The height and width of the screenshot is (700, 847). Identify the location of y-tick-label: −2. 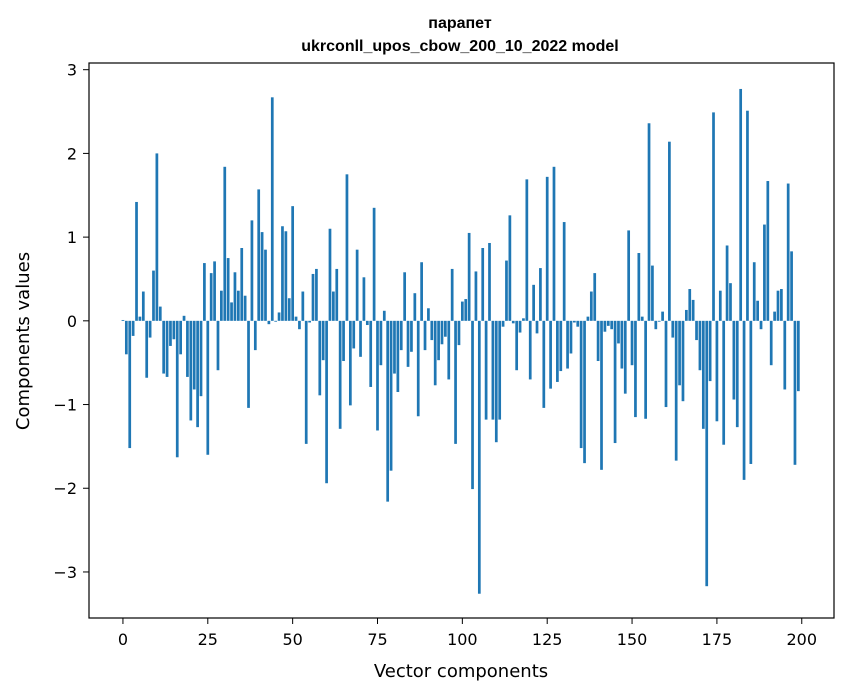
(65, 488).